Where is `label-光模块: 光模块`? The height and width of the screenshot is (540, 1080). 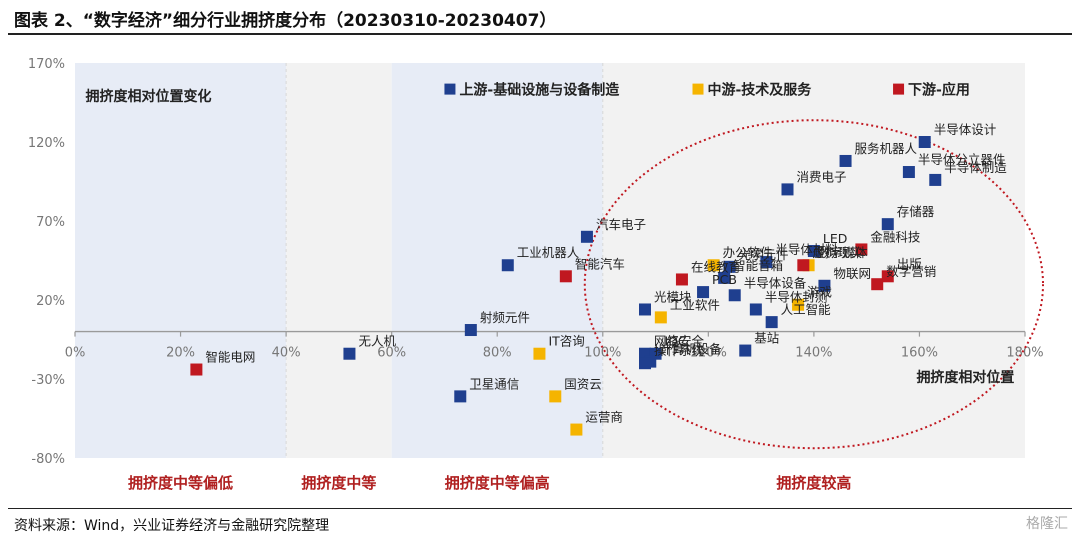 label-光模块: 光模块 is located at coordinates (673, 296).